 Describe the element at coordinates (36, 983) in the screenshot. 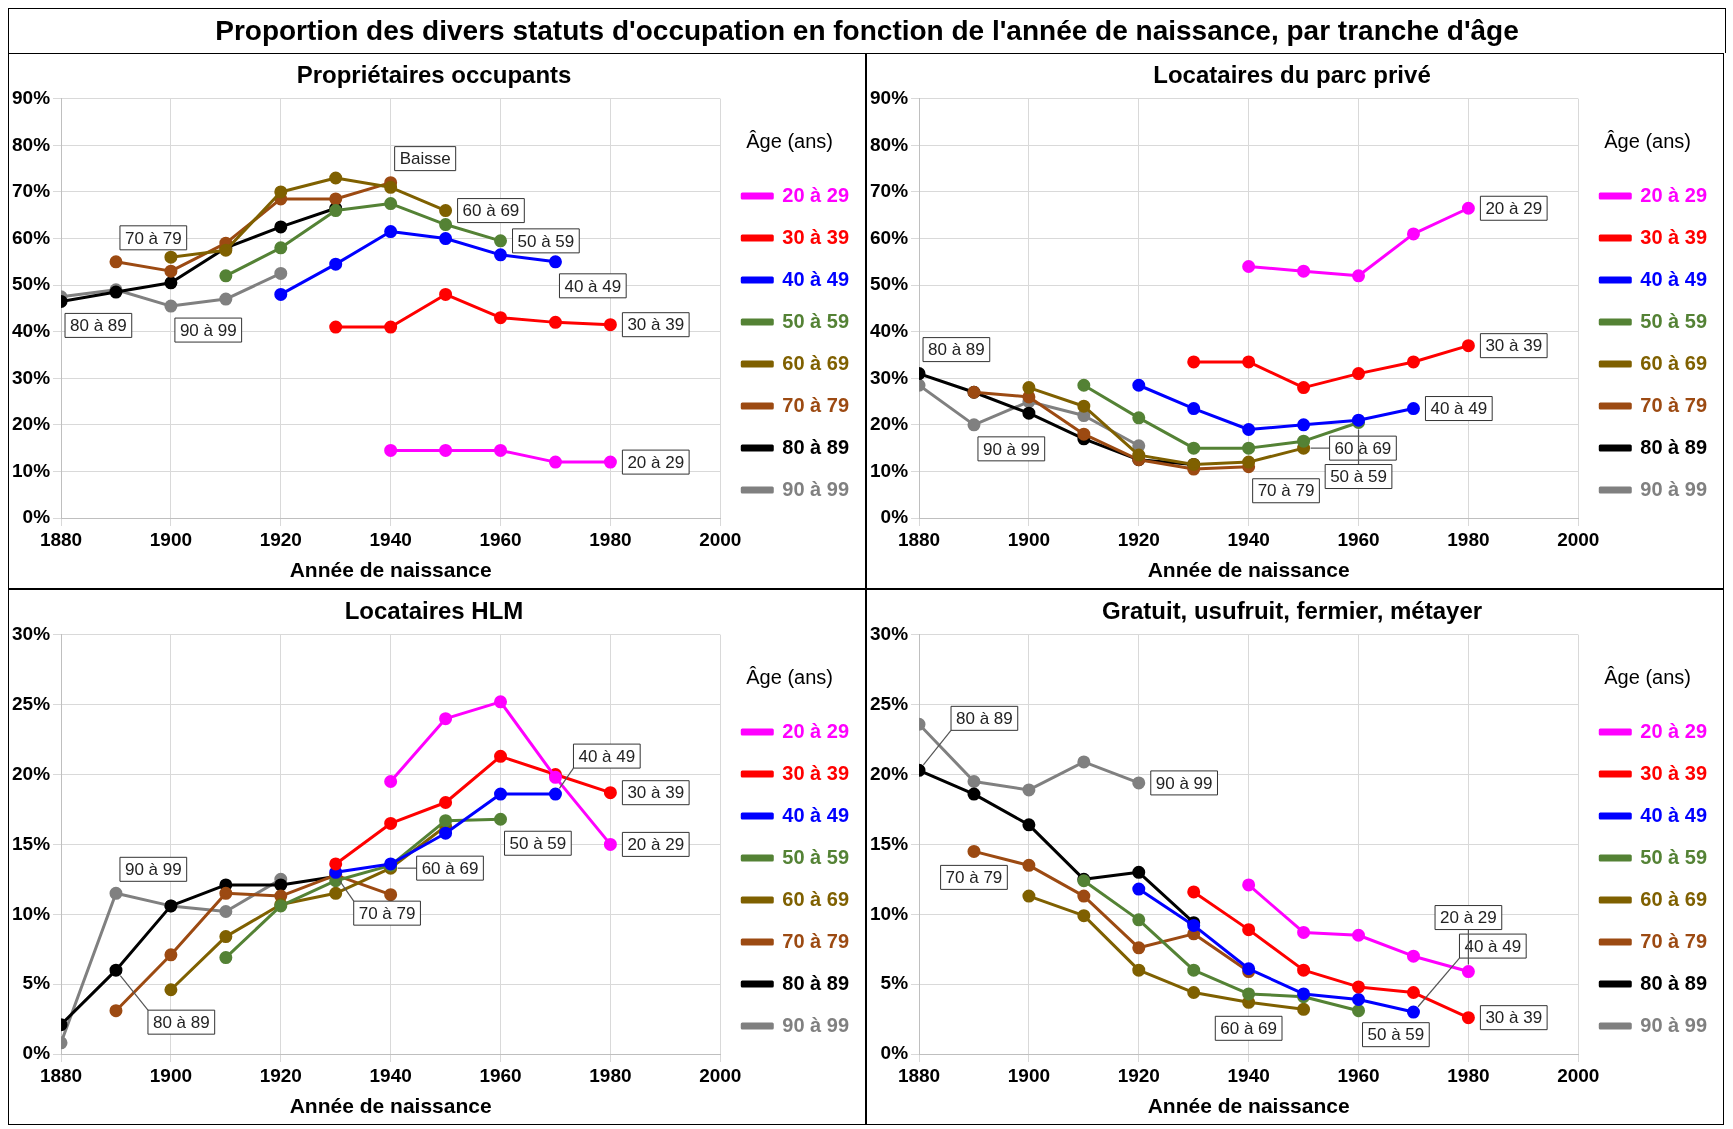

I see `y-tick-label: 5%` at that location.